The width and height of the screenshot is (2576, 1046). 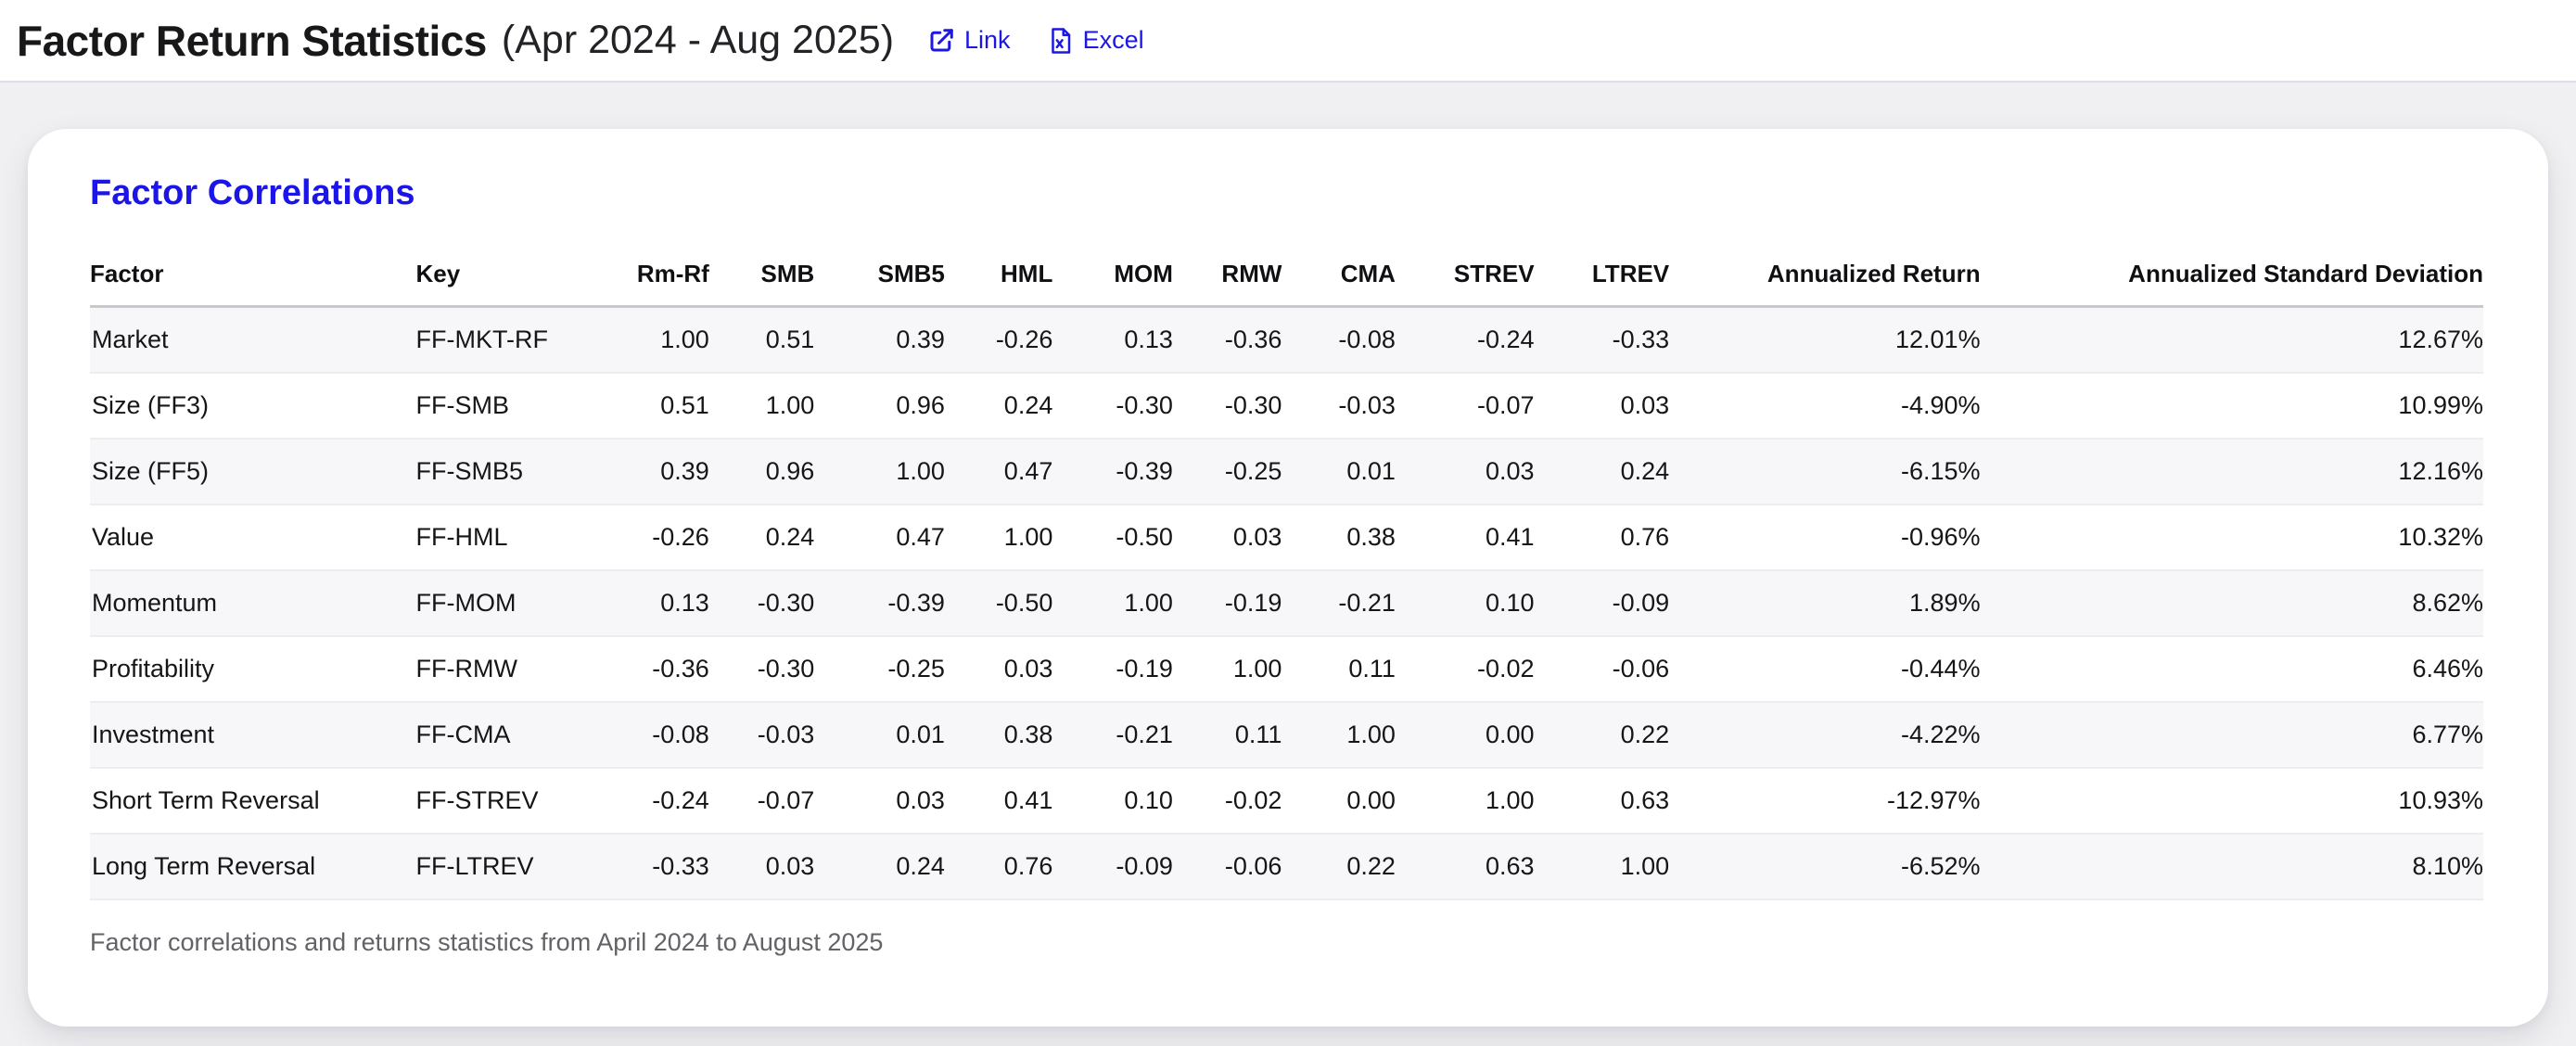 I want to click on value-cell: -0.09, so click(x=1602, y=603).